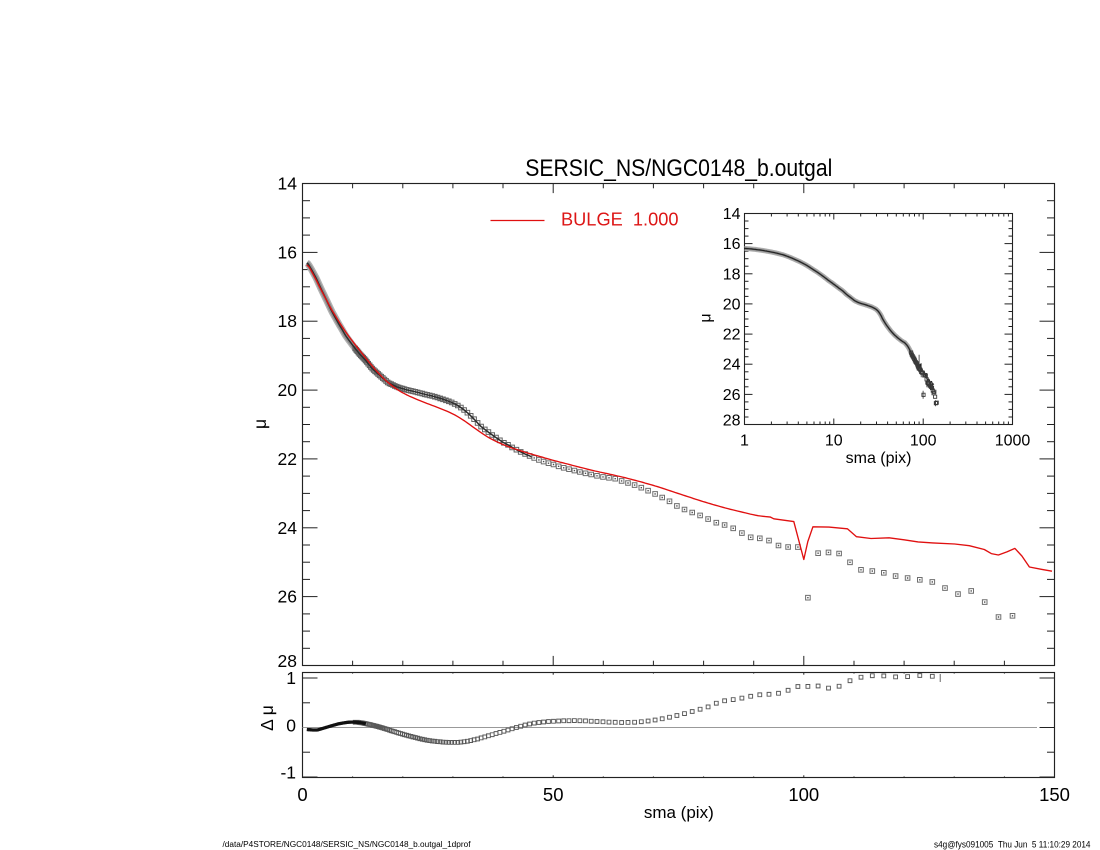 The height and width of the screenshot is (850, 1100). Describe the element at coordinates (834, 441) in the screenshot. I see `svg-text: 10` at that location.